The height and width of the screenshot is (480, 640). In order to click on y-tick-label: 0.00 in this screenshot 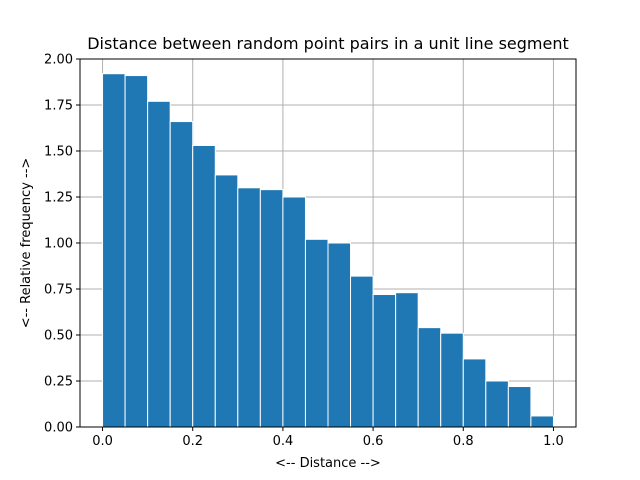, I will do `click(58, 428)`.